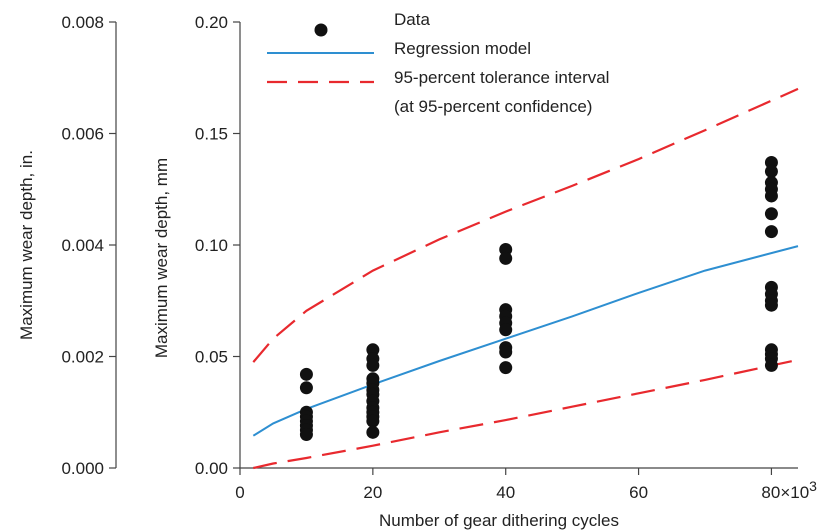 The image size is (831, 531). I want to click on x-tick-label: 60, so click(638, 492).